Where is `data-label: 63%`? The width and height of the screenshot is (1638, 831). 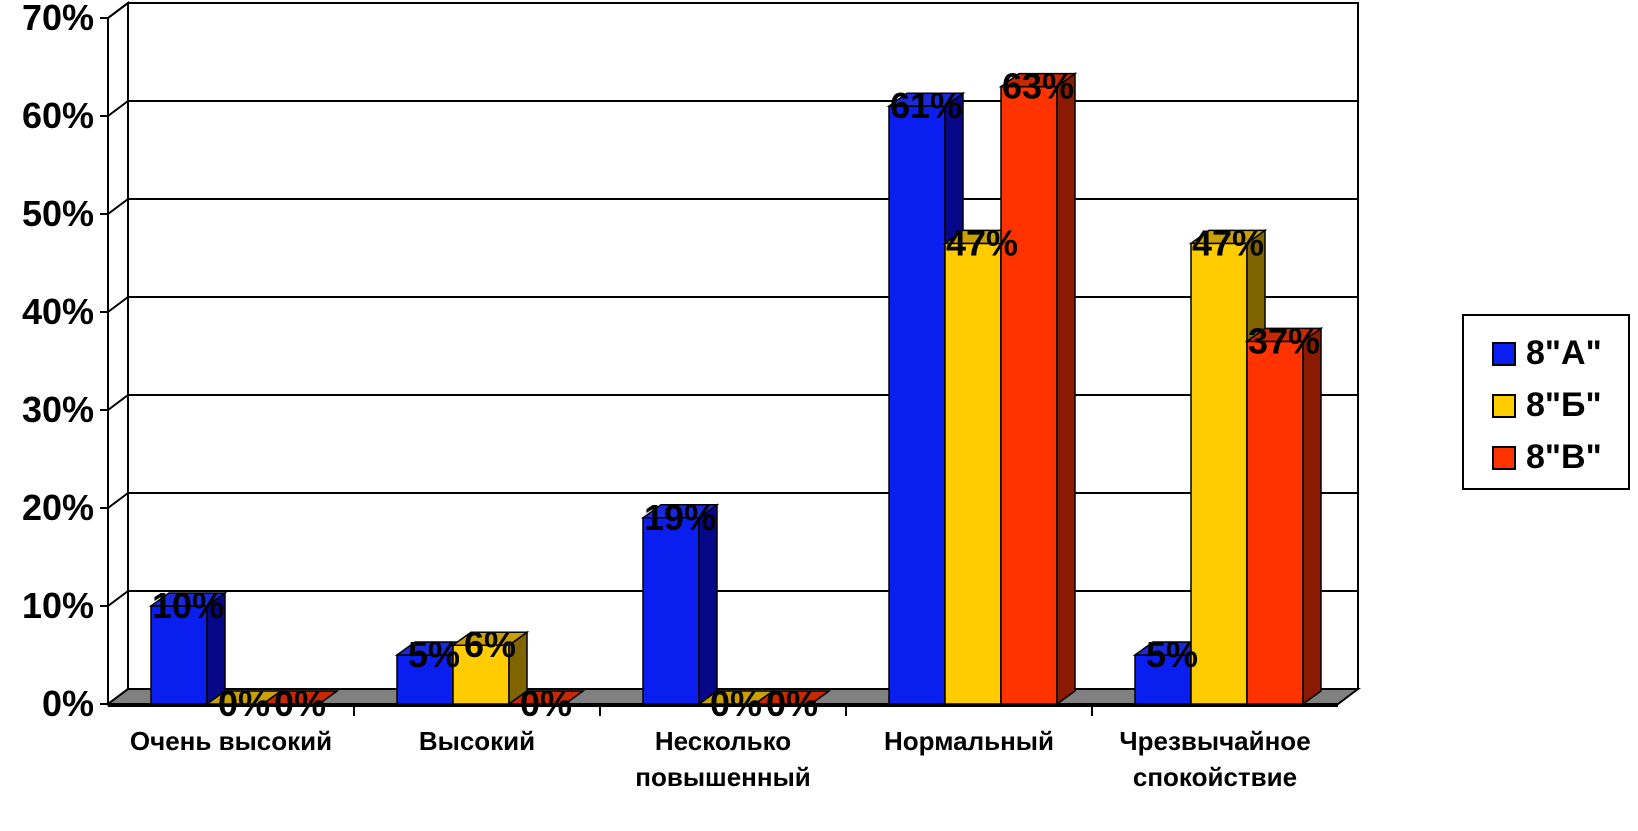
data-label: 63% is located at coordinates (1038, 86).